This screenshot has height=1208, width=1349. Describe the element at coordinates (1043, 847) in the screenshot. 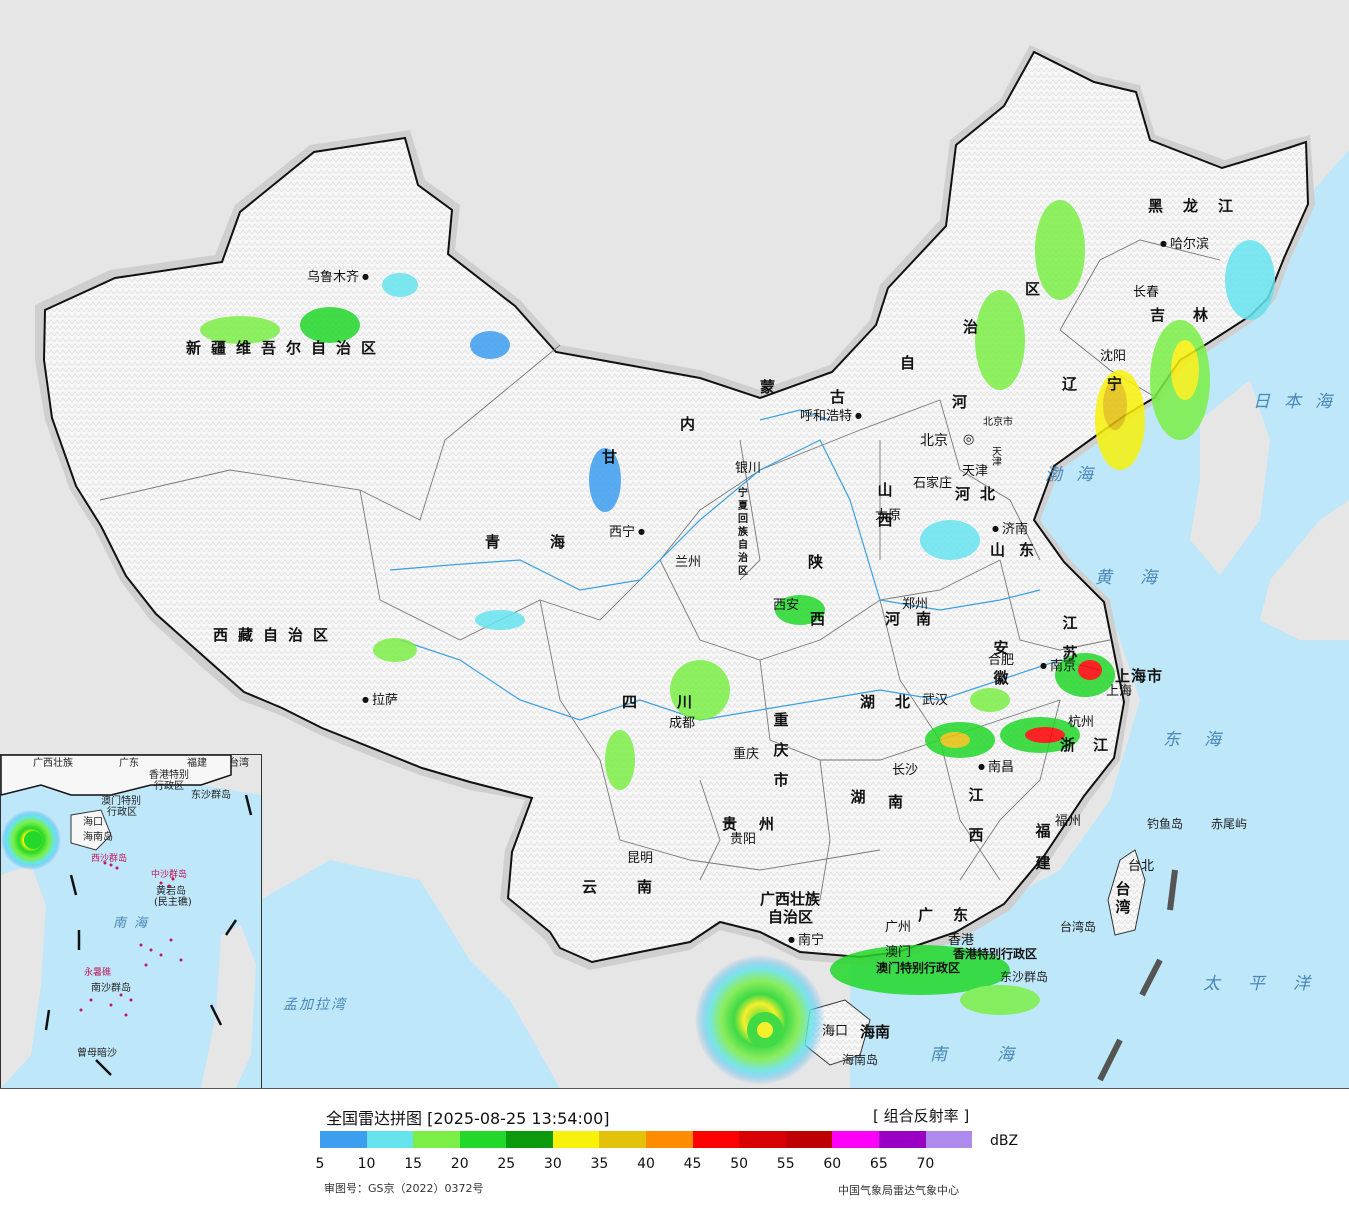

I see `province-fujian: 福建` at that location.